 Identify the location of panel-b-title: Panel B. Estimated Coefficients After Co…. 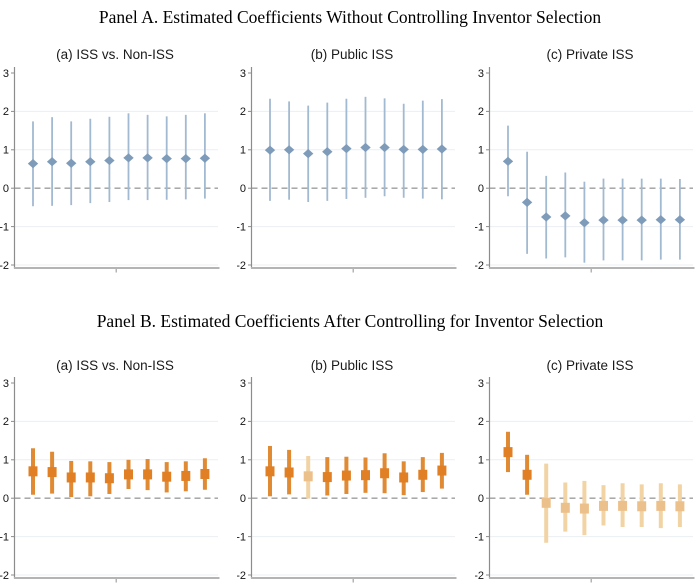
(350, 321).